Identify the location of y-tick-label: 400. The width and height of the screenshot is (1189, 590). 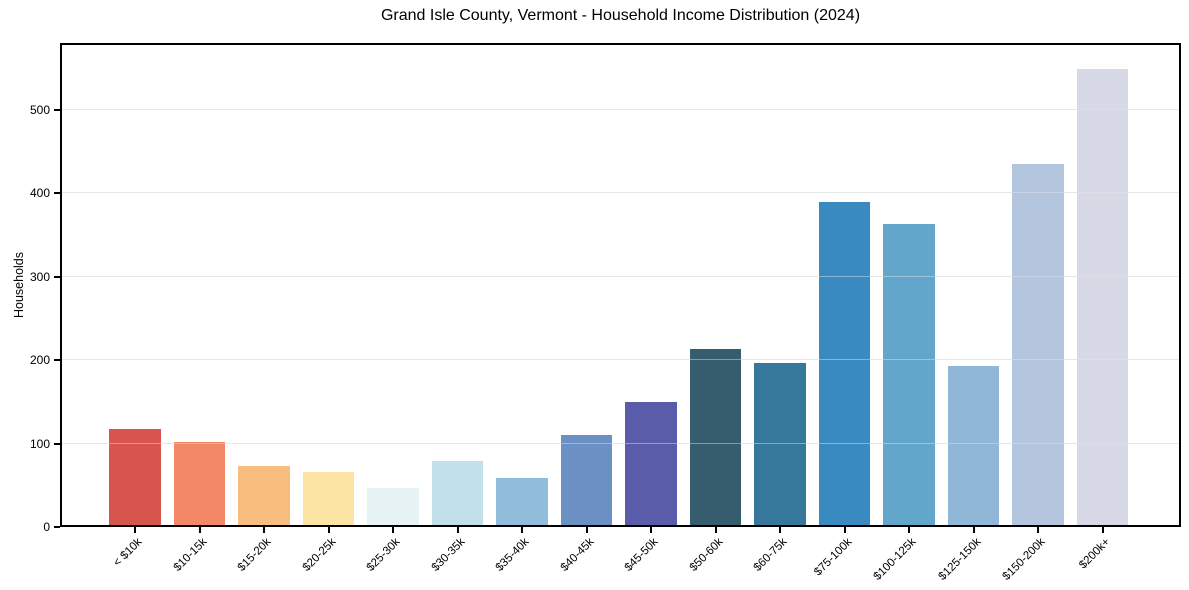
(39, 193).